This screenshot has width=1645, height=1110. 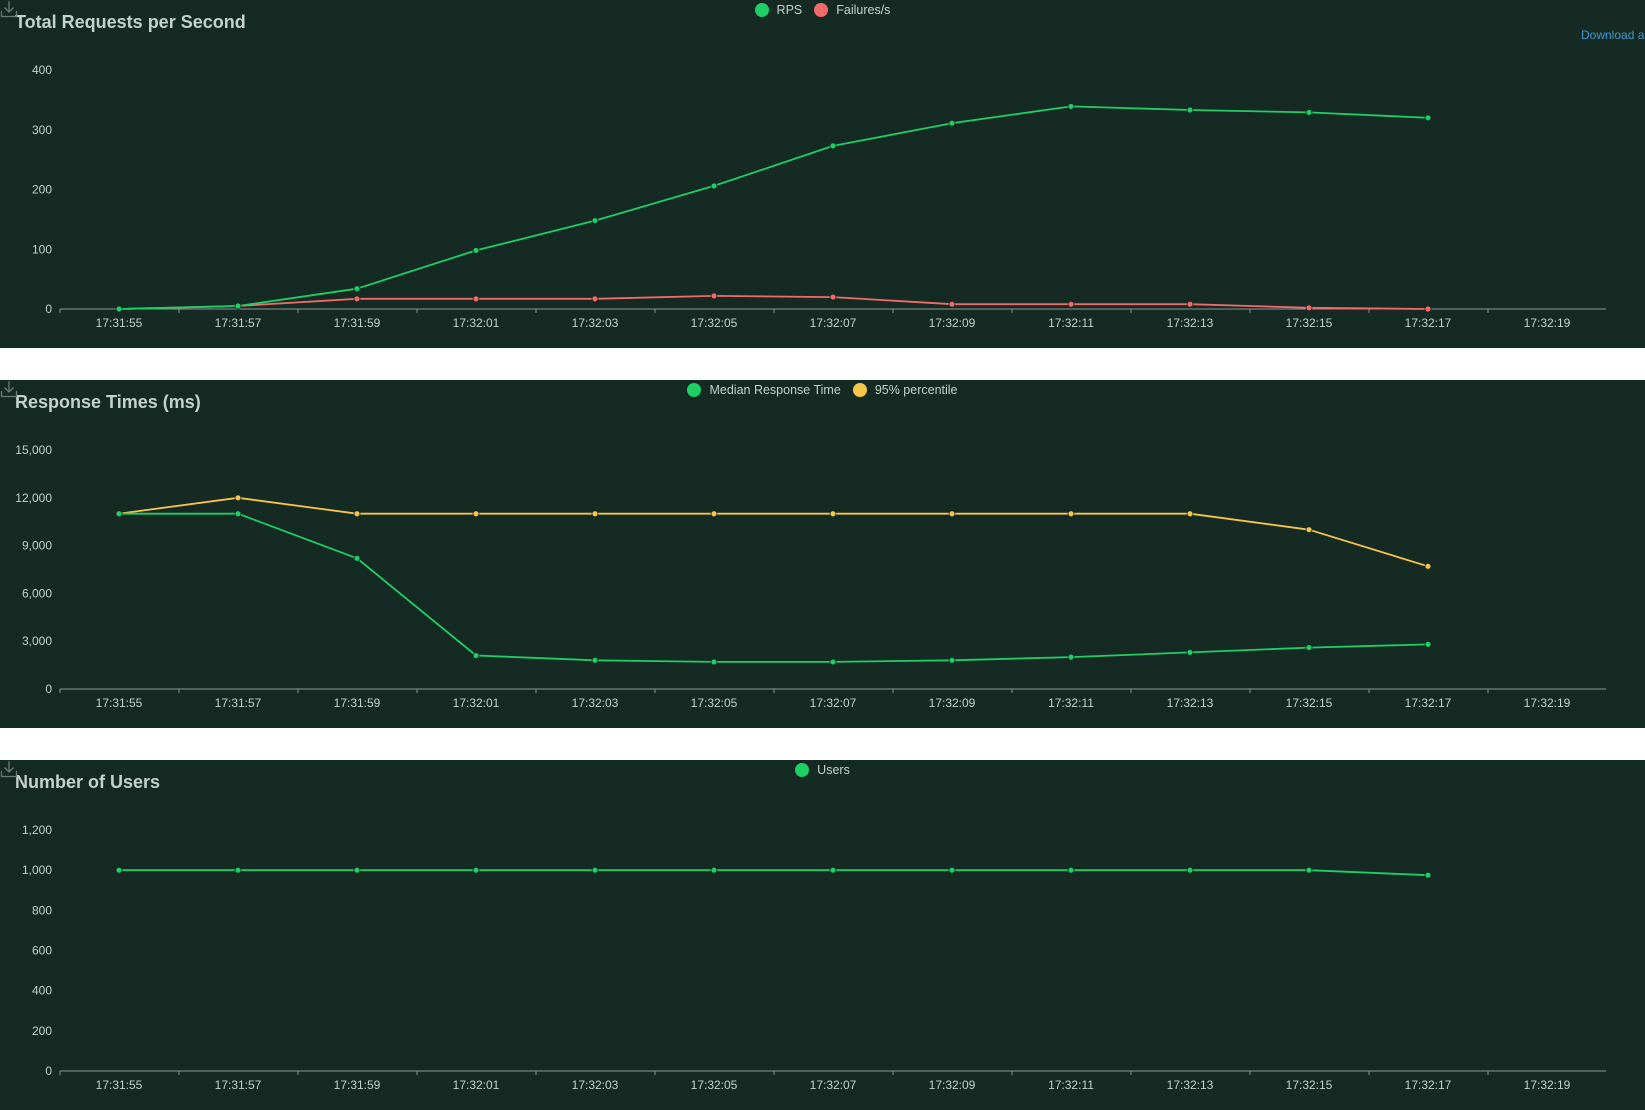 I want to click on legend-item-rps: RPS, so click(x=778, y=10).